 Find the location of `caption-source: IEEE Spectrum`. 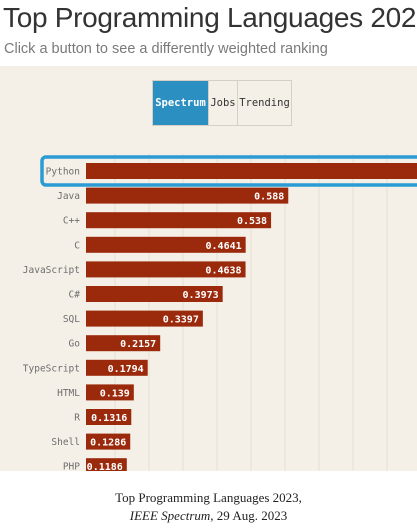

caption-source: IEEE Spectrum is located at coordinates (170, 515).